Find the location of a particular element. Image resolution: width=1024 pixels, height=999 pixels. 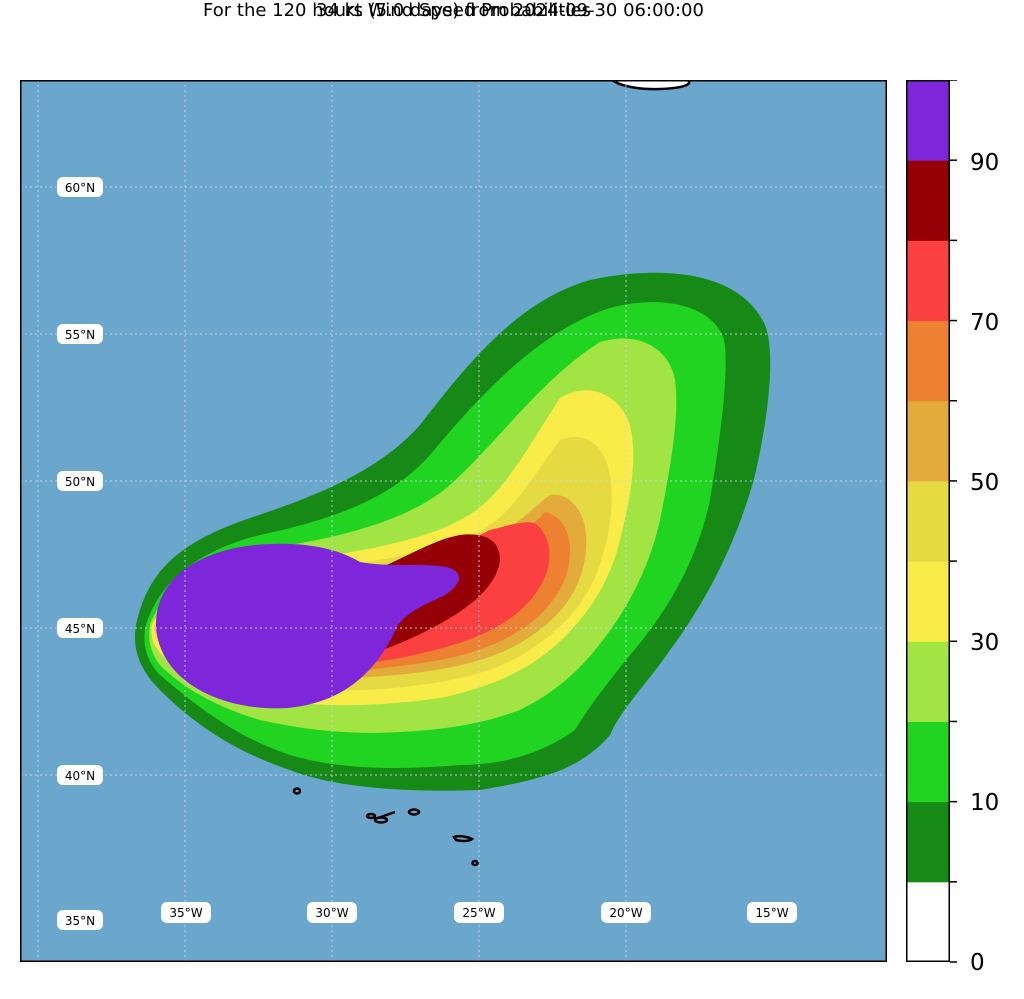

azores-pico is located at coordinates (381, 820).